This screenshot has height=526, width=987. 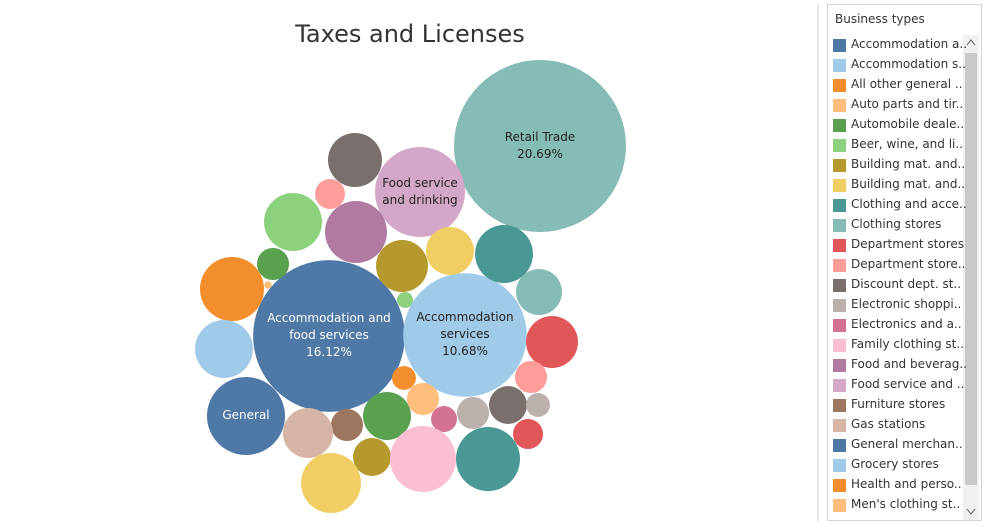 I want to click on legend-label: All other general .., so click(x=907, y=84).